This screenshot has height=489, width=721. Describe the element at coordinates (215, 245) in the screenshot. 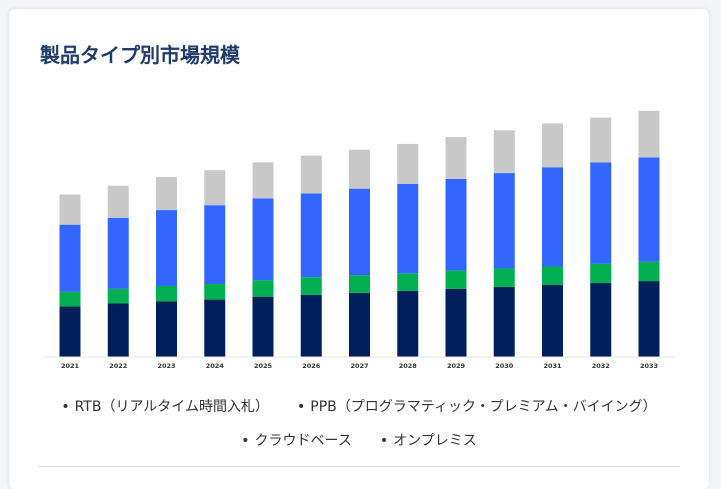

I see `bar-segment-cloud-2024` at that location.